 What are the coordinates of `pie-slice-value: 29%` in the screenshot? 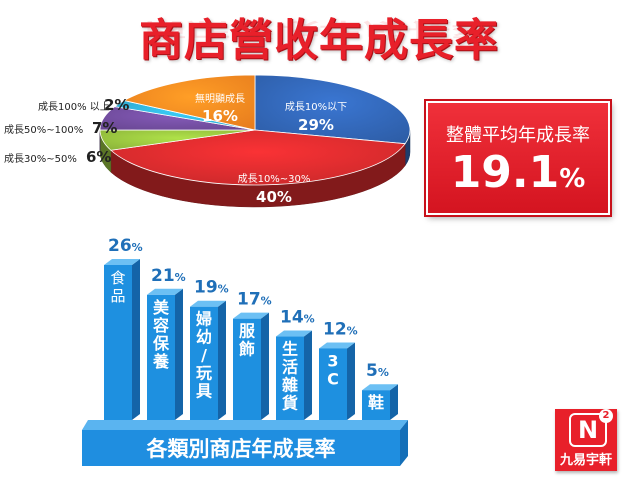 It's located at (316, 125).